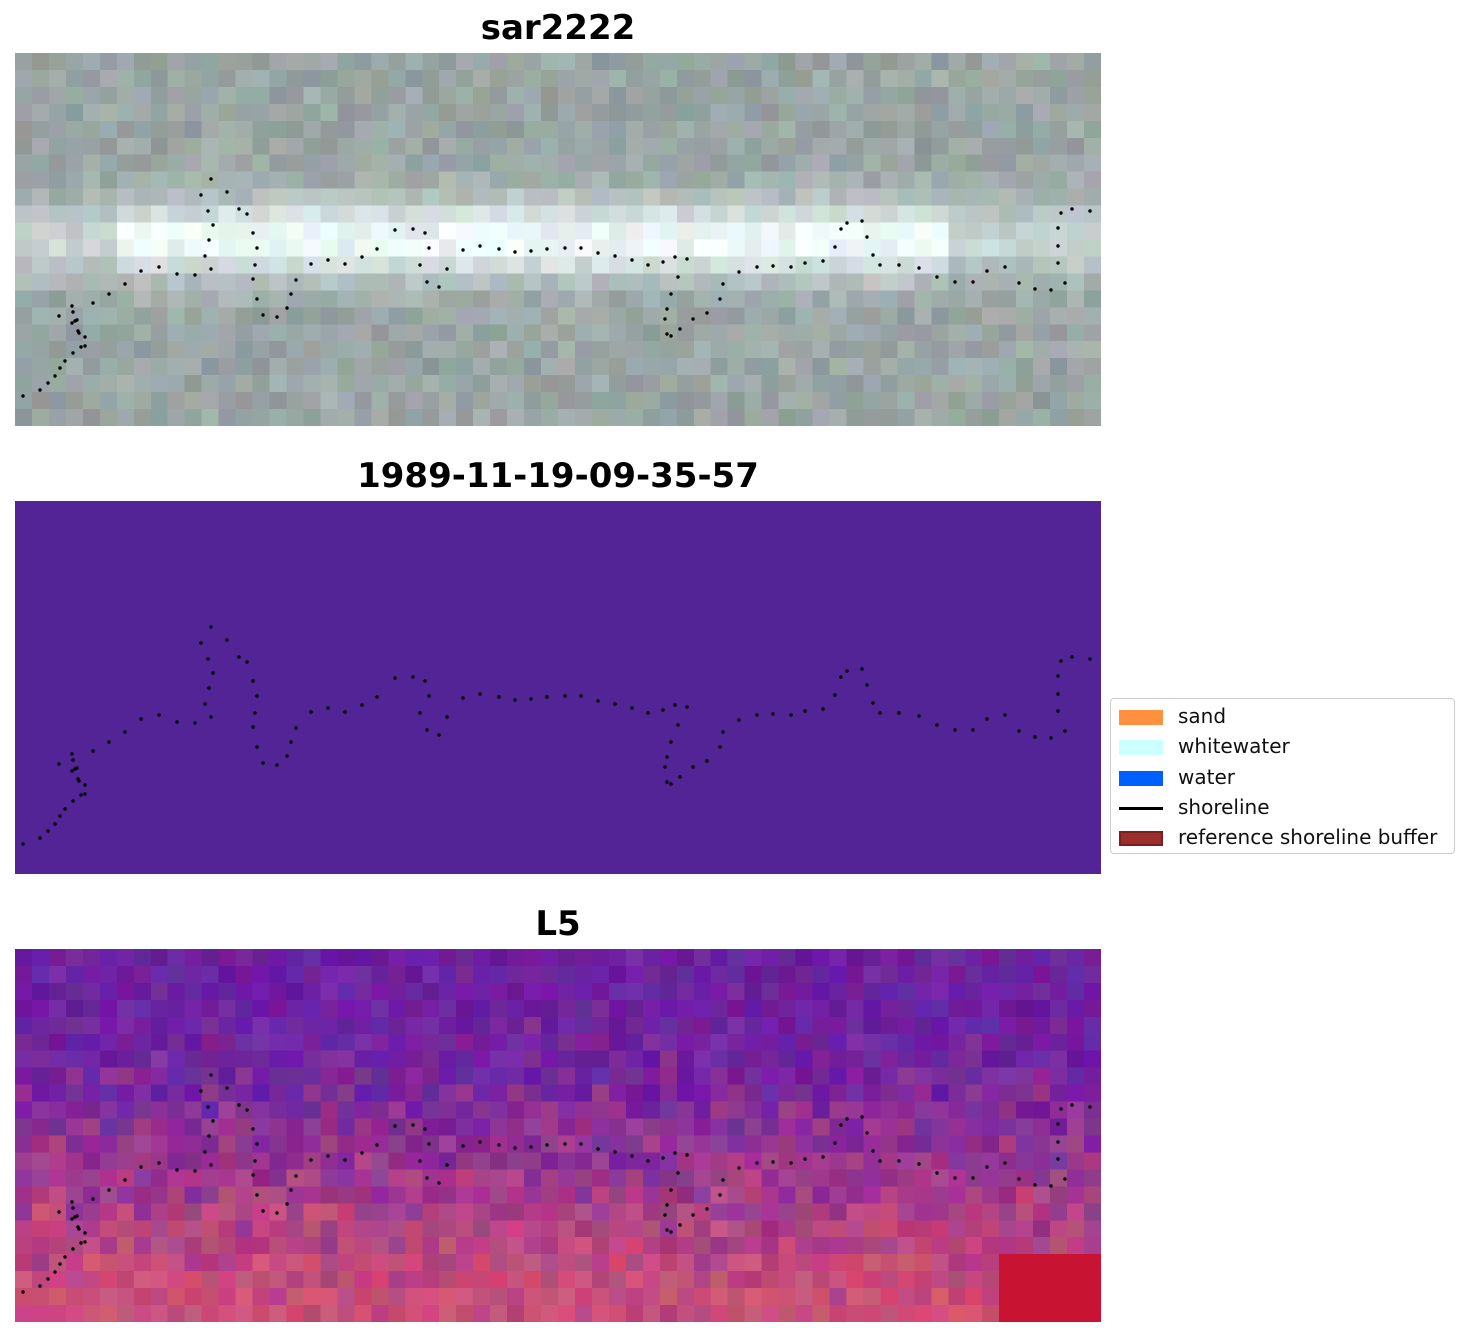 This screenshot has height=1337, width=1472. I want to click on panel-title-l5: L5, so click(558, 924).